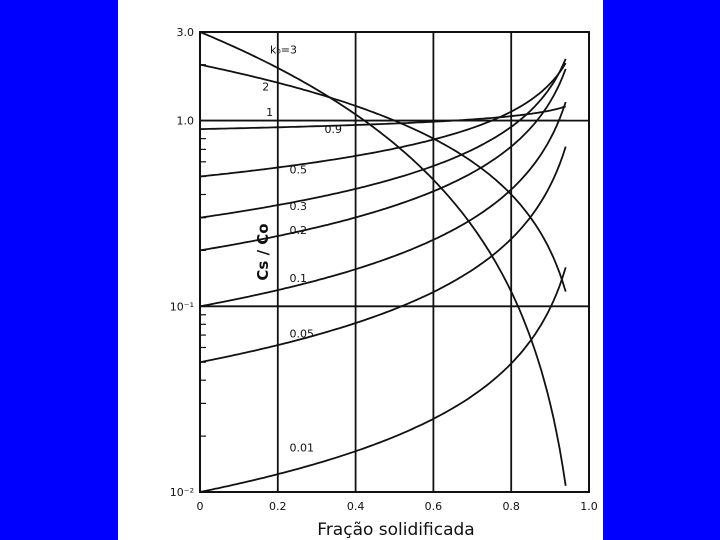 Image resolution: width=720 pixels, height=540 pixels. I want to click on curve-label: 1, so click(269, 112).